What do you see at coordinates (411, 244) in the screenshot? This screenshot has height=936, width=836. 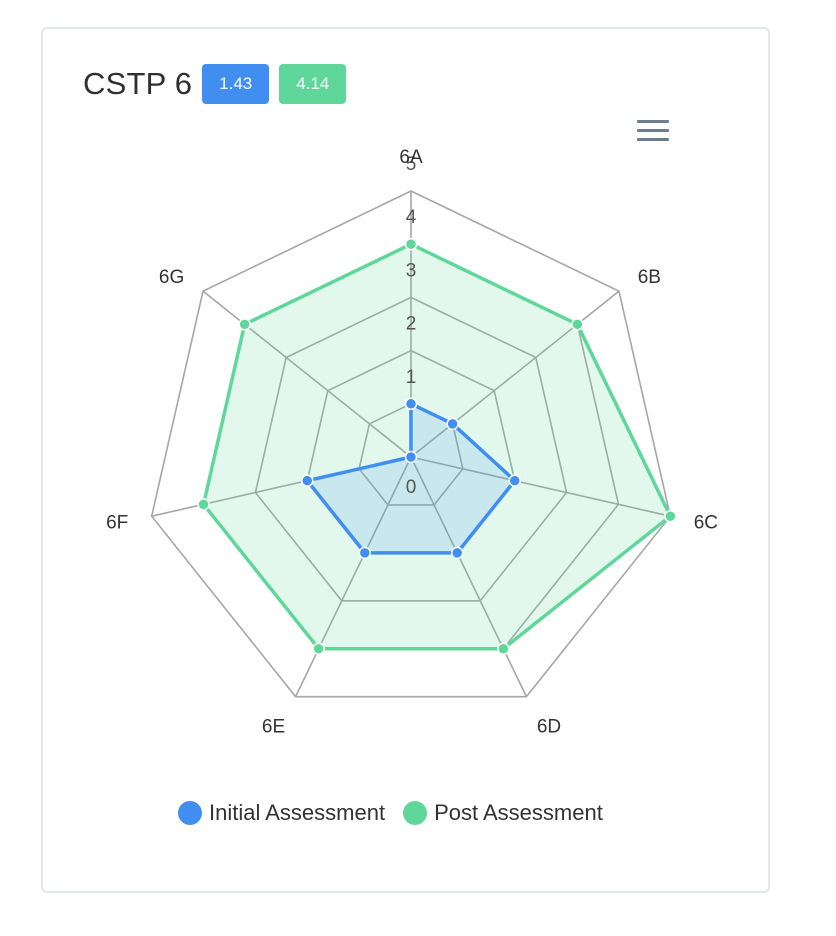 I see `point-post-6a` at bounding box center [411, 244].